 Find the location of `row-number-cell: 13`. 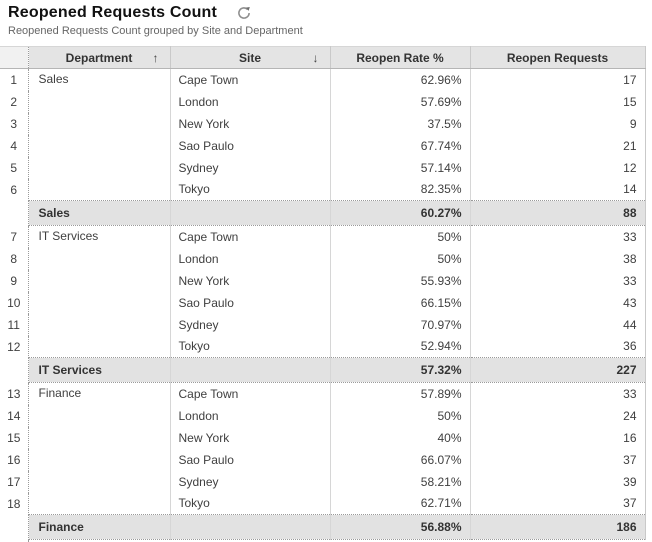

row-number-cell: 13 is located at coordinates (14, 393).